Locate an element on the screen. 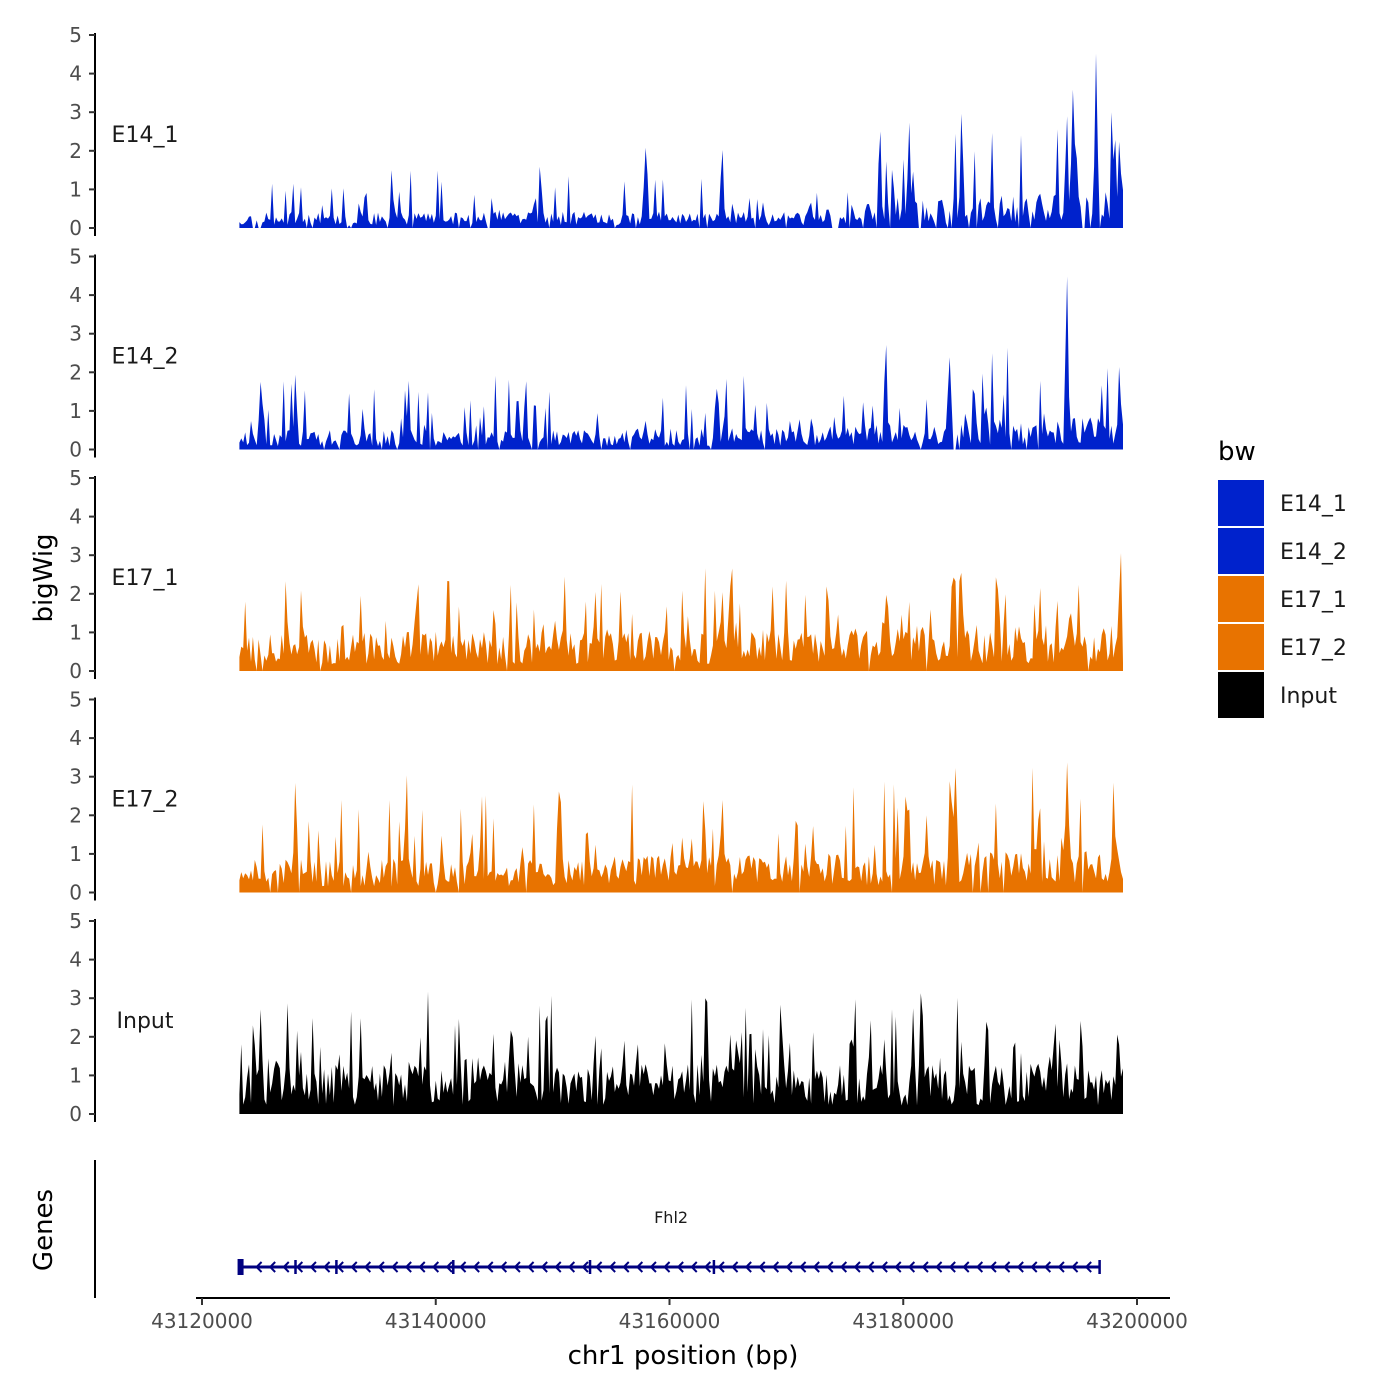  legend-label: E17_1 is located at coordinates (1313, 600).